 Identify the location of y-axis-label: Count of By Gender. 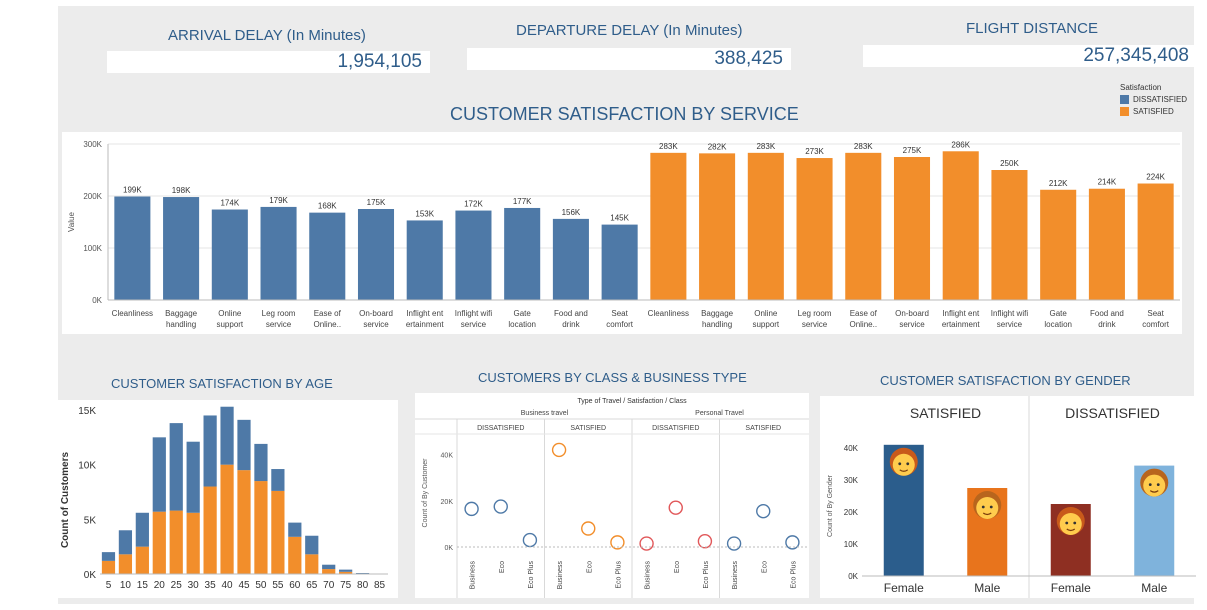
(830, 505).